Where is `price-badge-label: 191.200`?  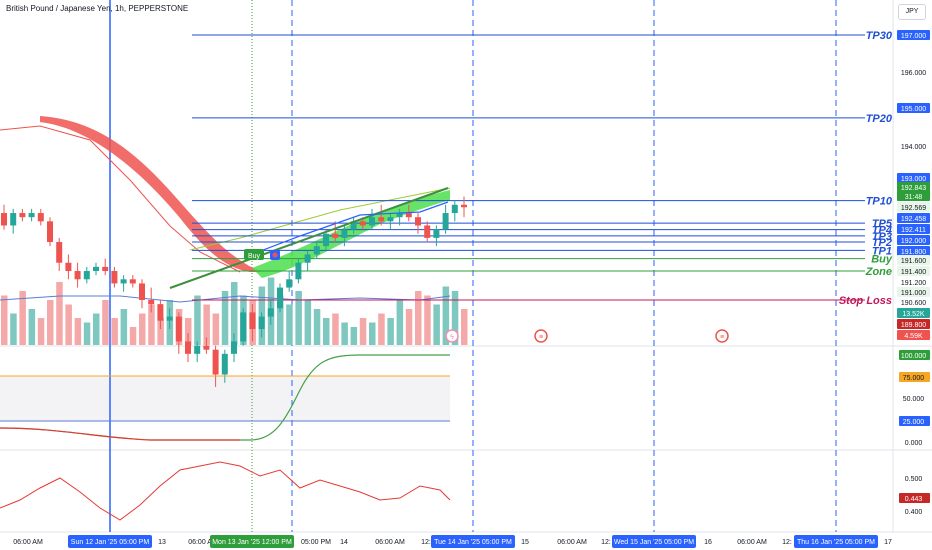
price-badge-label: 191.200 is located at coordinates (913, 283).